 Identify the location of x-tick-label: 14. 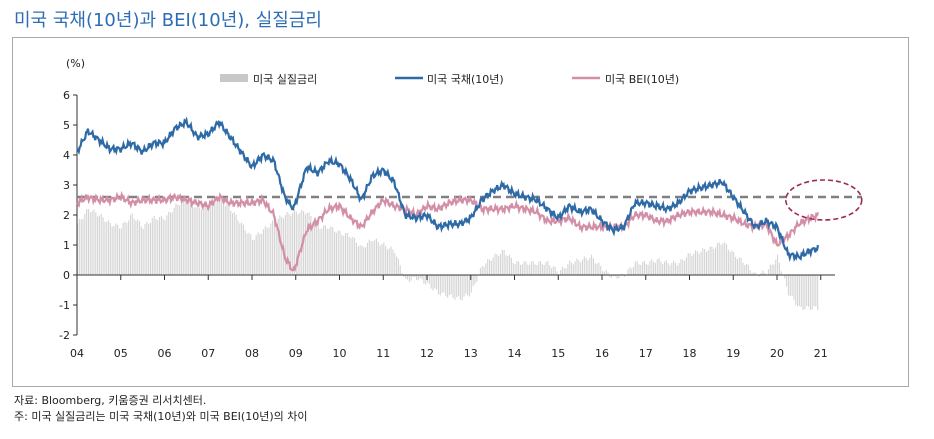
(515, 353).